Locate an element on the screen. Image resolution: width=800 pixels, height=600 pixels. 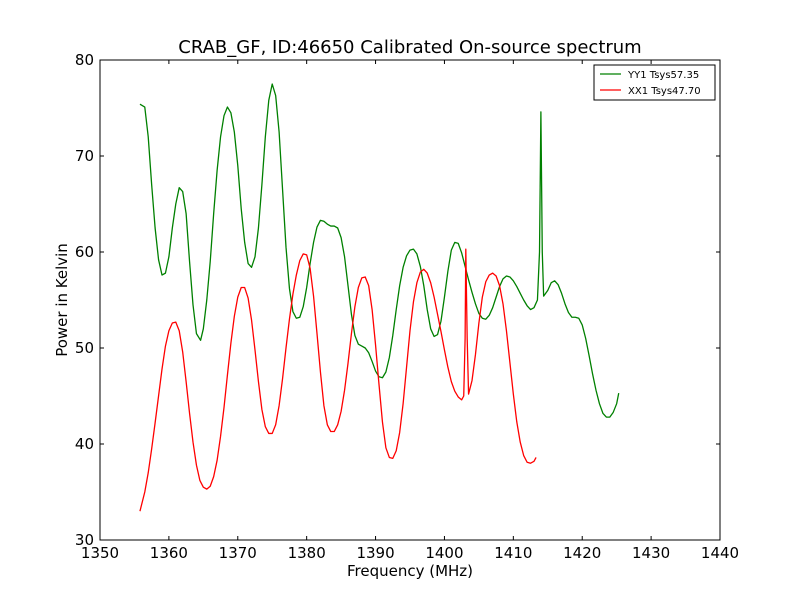
x-tick-label: 1360 is located at coordinates (169, 553).